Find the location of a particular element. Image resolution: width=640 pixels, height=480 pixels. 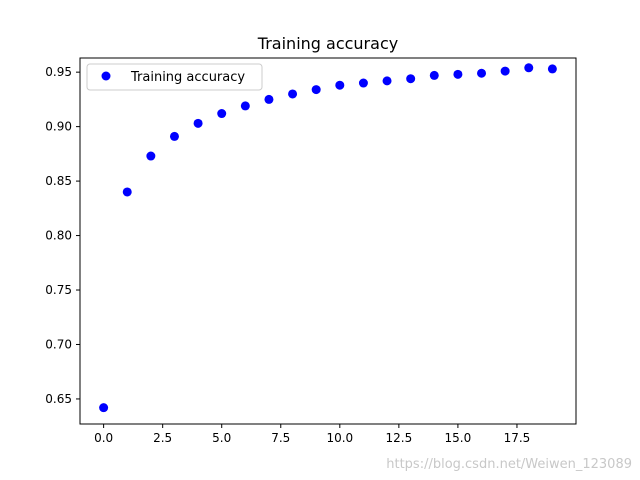

x-tick-label: 7.5 is located at coordinates (280, 438).